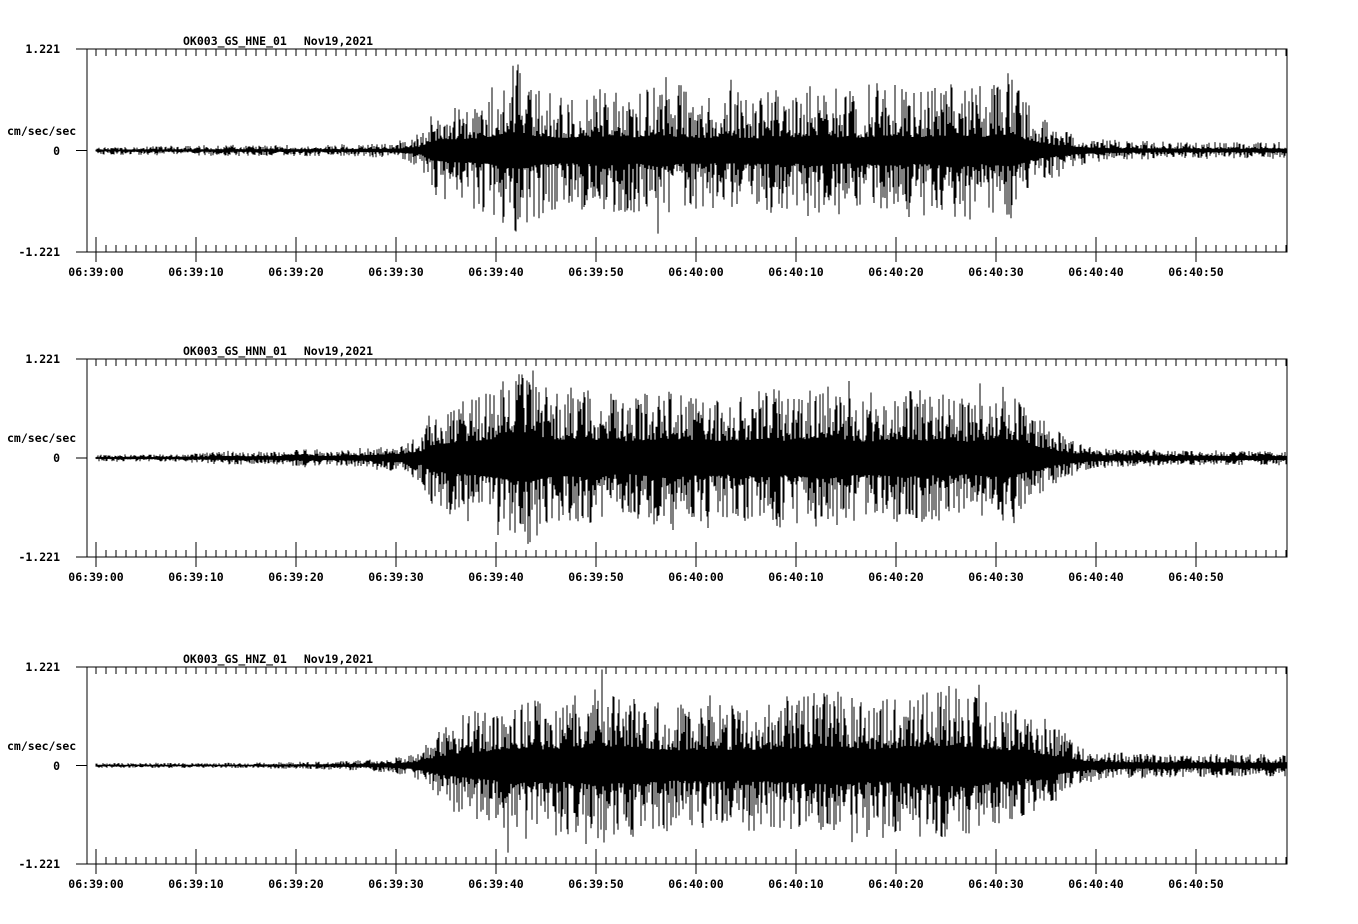 Image resolution: width=1358 pixels, height=924 pixels. I want to click on station-channel-label: OK003_GS_HNN_01, so click(235, 351).